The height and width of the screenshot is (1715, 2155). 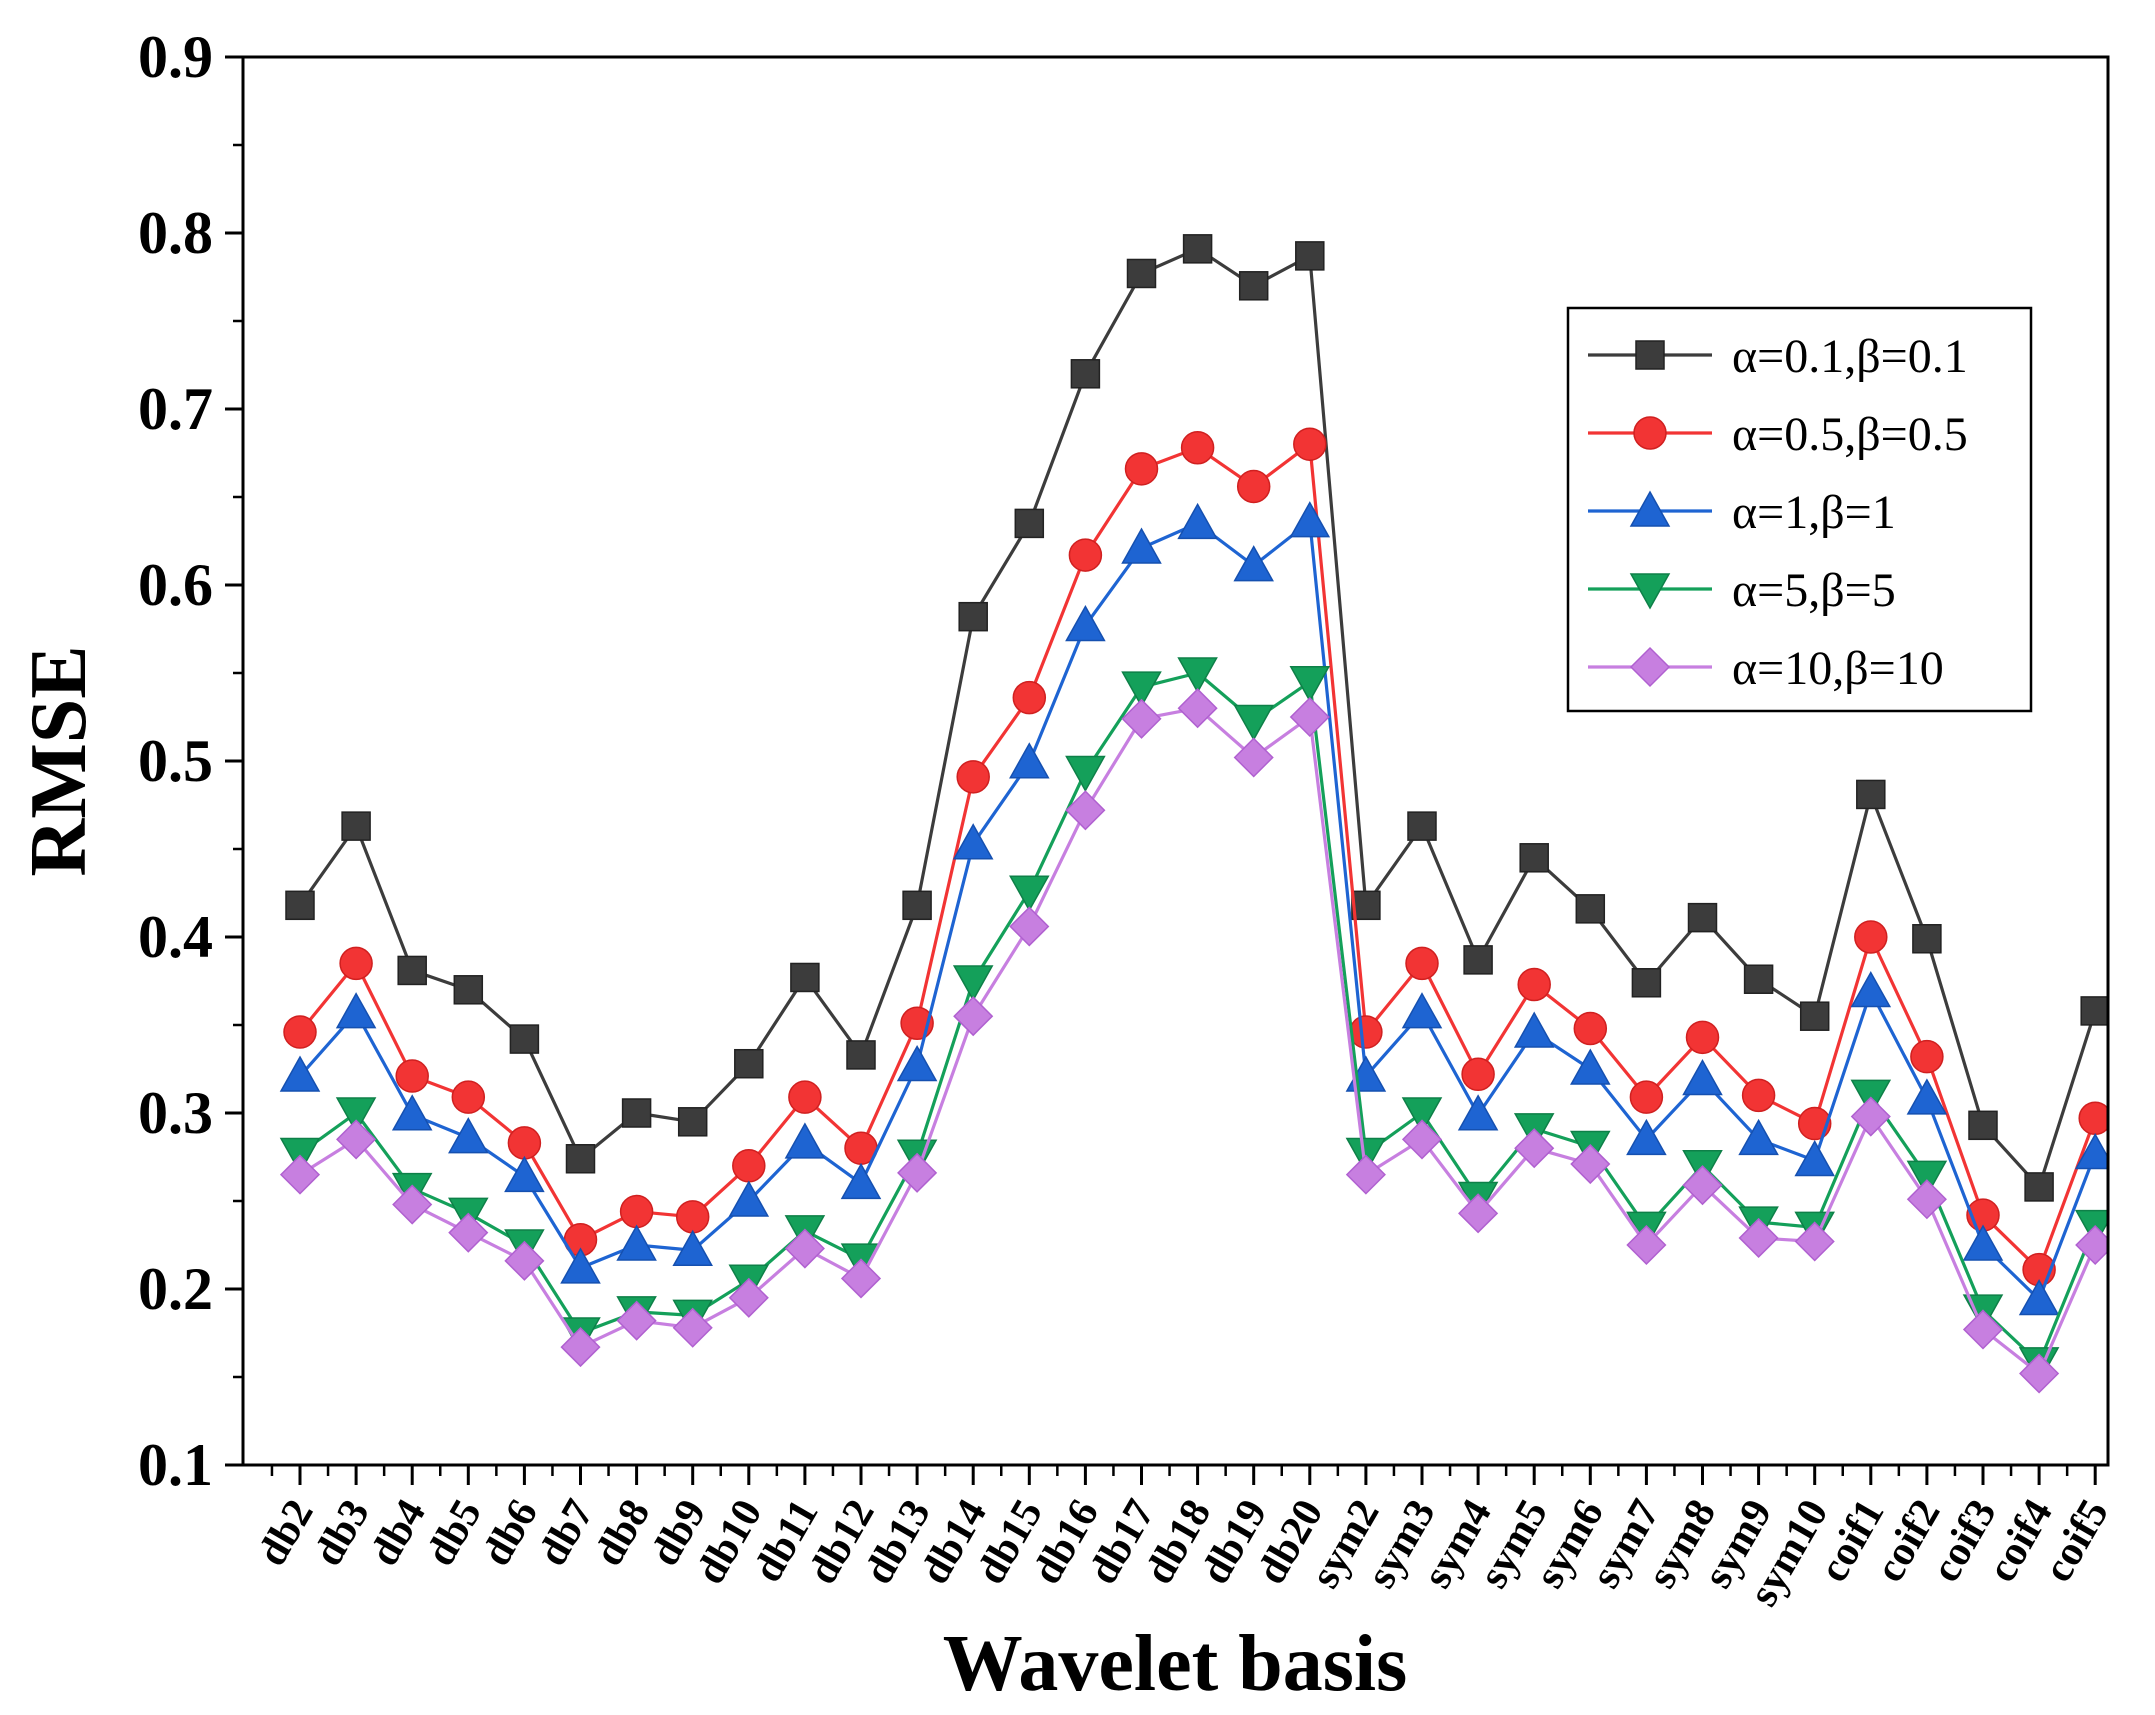 What do you see at coordinates (566, 1533) in the screenshot?
I see `x-tick-label: db7` at bounding box center [566, 1533].